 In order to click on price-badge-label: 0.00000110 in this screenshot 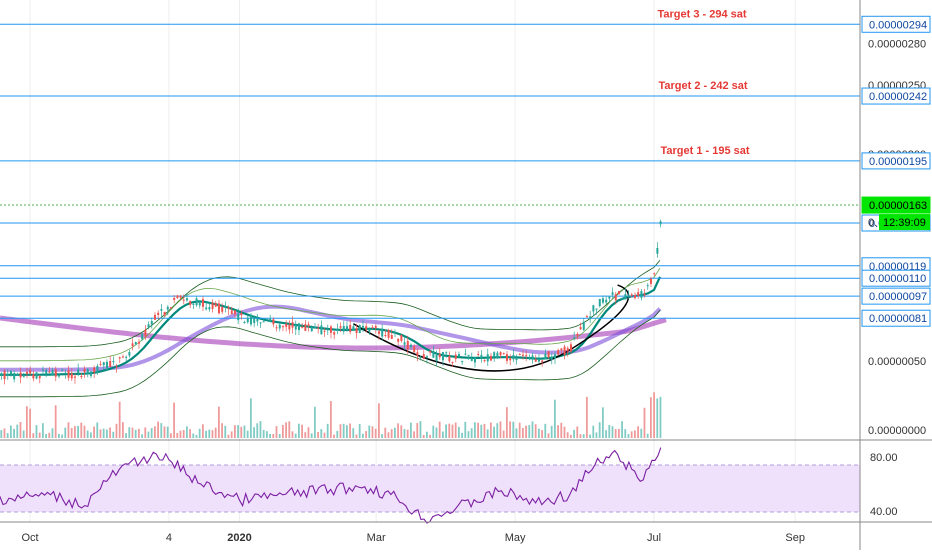, I will do `click(897, 279)`.